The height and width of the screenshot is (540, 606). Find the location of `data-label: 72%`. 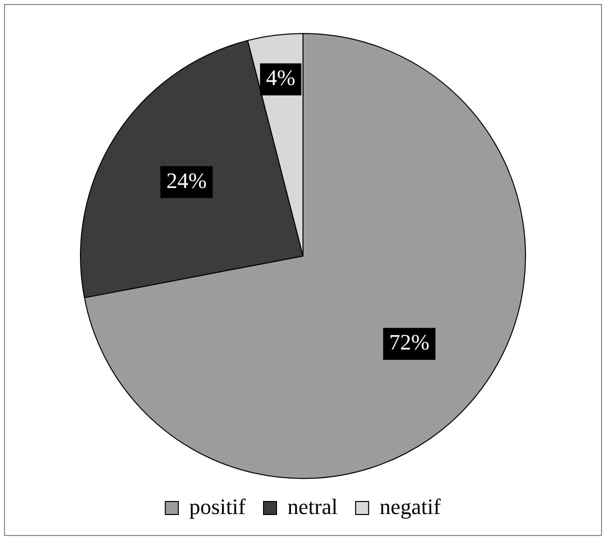

data-label: 72% is located at coordinates (409, 342).